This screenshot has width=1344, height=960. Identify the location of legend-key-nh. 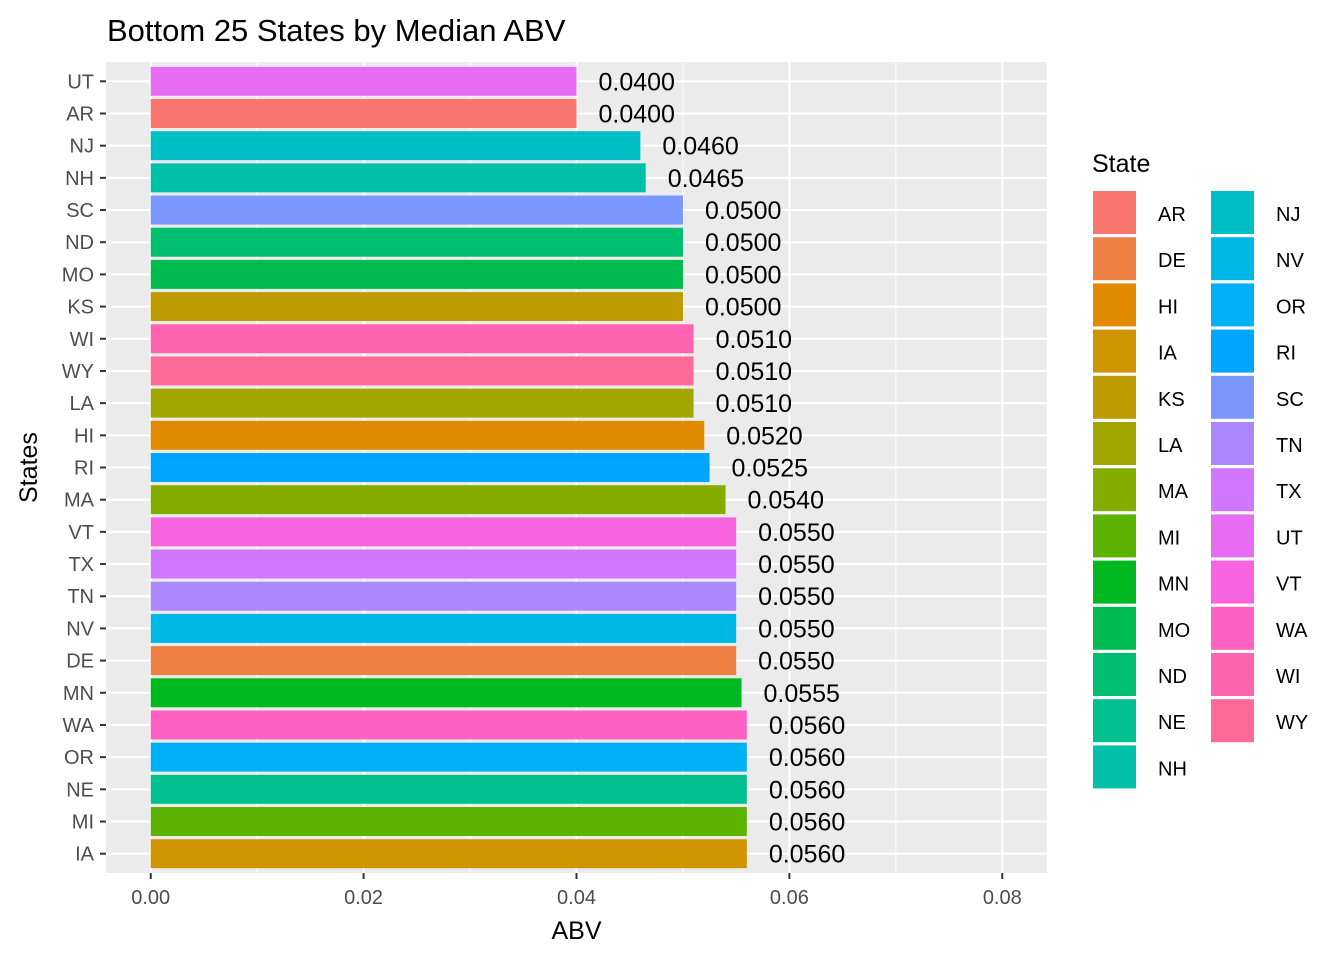
(1114, 767).